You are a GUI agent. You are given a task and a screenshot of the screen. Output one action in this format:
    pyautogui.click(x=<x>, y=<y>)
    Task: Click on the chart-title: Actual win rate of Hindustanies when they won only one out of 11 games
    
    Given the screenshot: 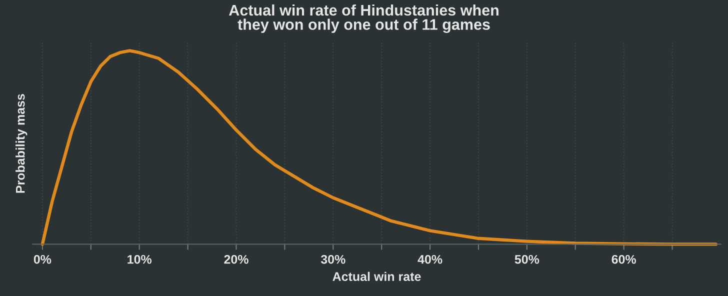 What is the action you would take?
    pyautogui.click(x=363, y=18)
    